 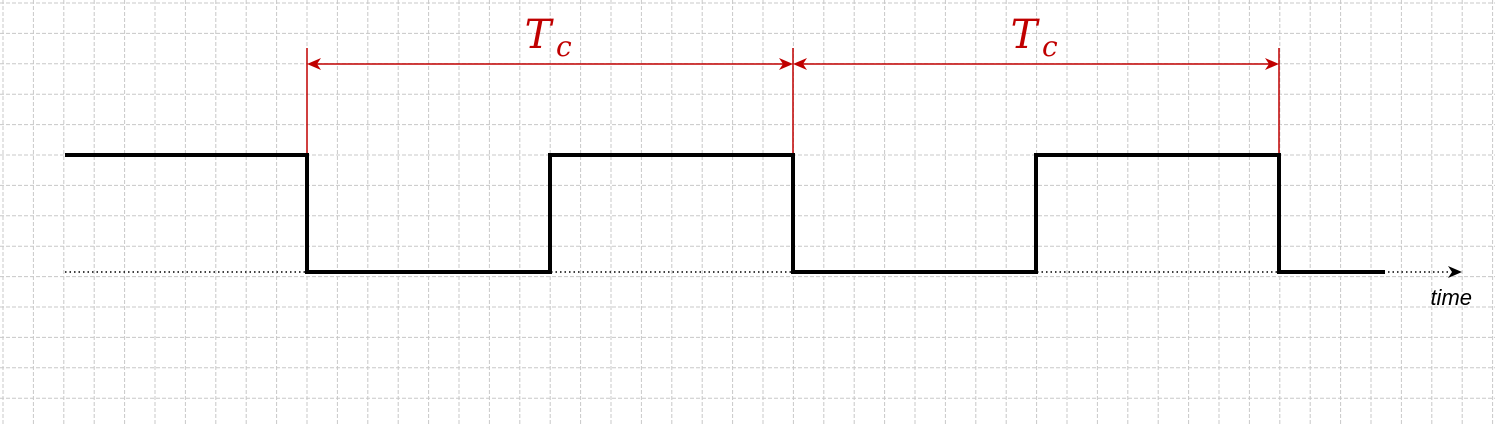 I want to click on time-axis-label: time, so click(x=1451, y=297).